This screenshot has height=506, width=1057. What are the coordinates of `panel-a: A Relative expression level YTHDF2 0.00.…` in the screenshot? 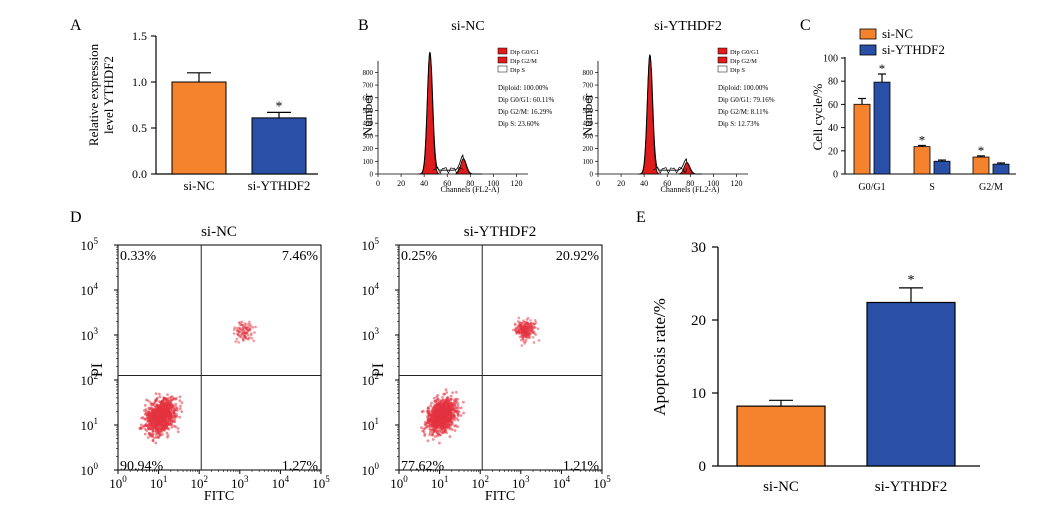 It's located at (194, 105).